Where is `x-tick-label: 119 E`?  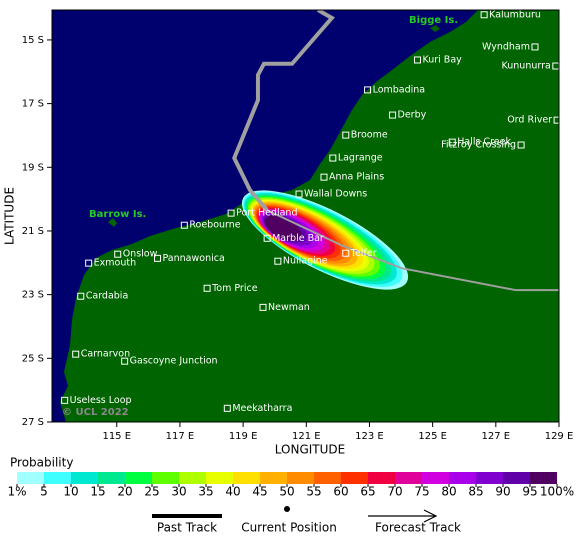 x-tick-label: 119 E is located at coordinates (243, 436).